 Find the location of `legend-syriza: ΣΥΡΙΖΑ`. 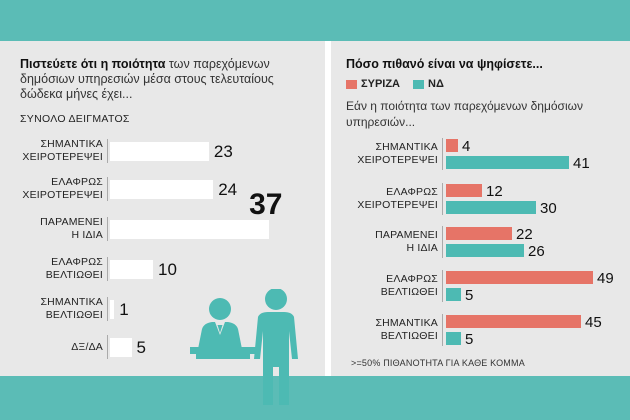

legend-syriza: ΣΥΡΙΖΑ is located at coordinates (373, 84).